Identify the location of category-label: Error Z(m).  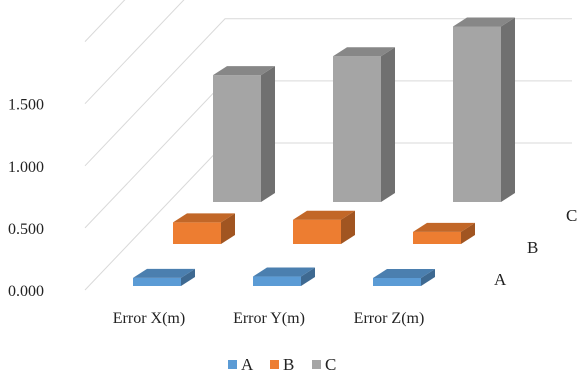
(389, 318).